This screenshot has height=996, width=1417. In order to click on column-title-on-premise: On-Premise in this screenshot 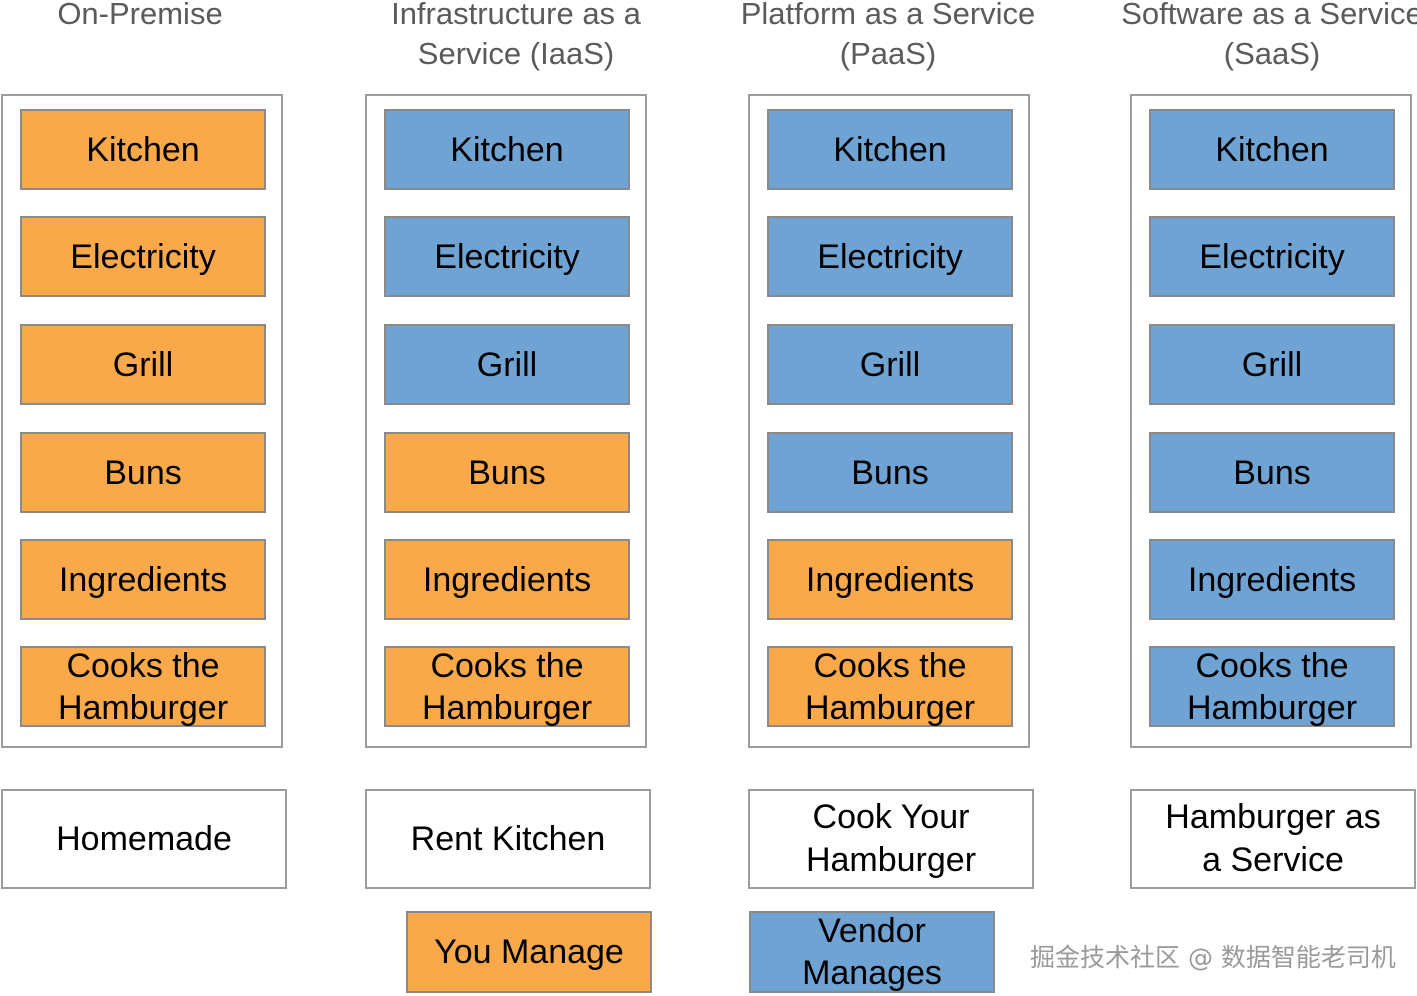, I will do `click(140, 15)`.